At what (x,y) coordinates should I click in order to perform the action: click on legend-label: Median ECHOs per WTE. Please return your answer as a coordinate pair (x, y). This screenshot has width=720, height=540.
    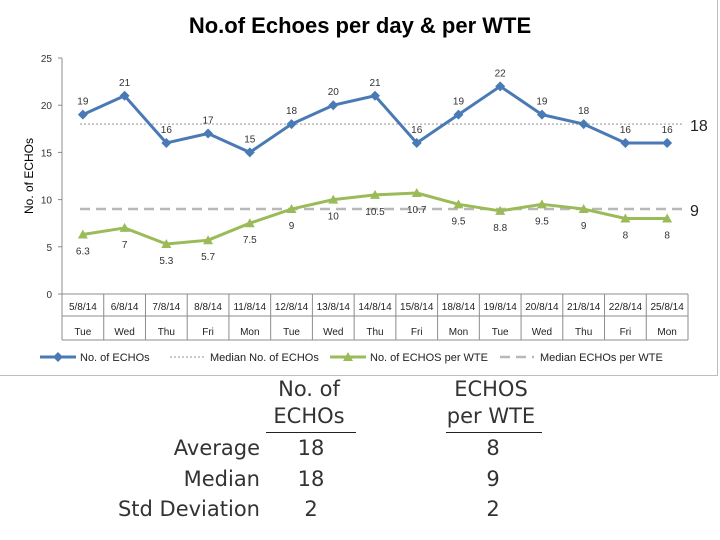
    Looking at the image, I should click on (601, 358).